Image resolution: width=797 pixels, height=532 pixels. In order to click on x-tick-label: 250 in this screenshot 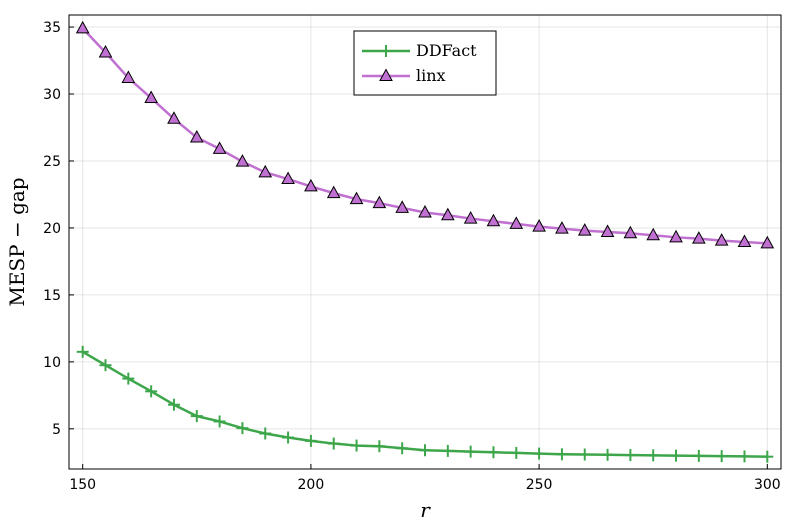, I will do `click(539, 485)`.